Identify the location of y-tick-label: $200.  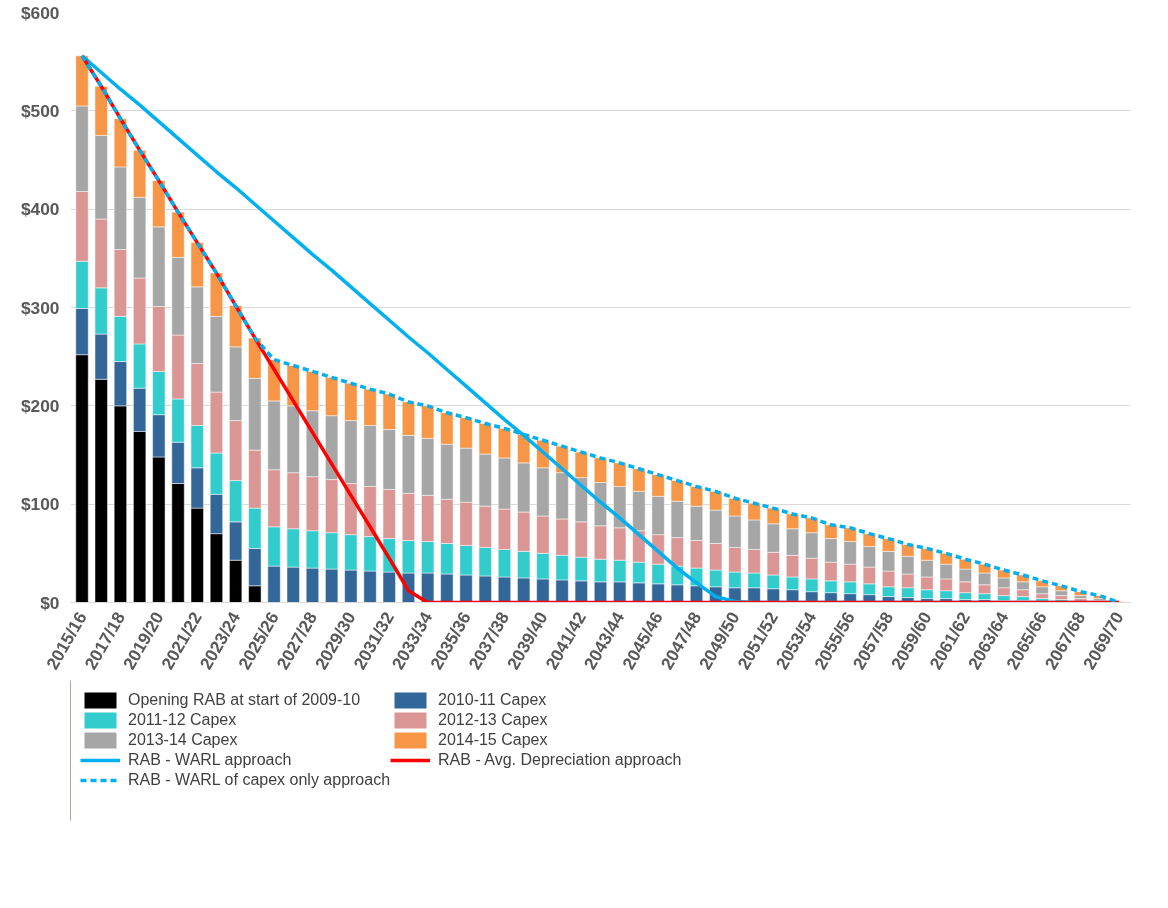
(40, 405).